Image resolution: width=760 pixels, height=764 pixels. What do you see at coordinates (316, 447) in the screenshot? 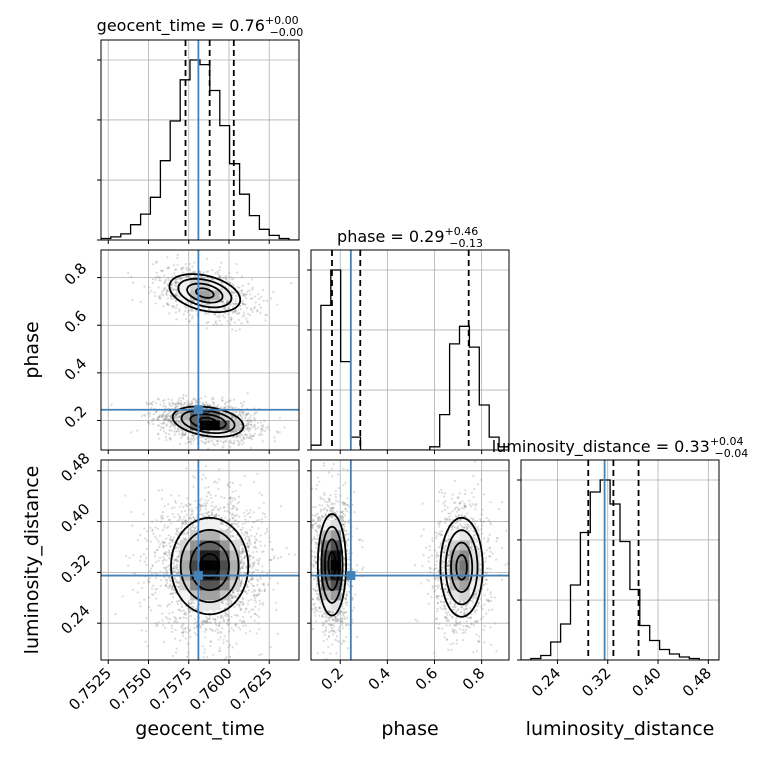
I see `phase-hist-bin` at bounding box center [316, 447].